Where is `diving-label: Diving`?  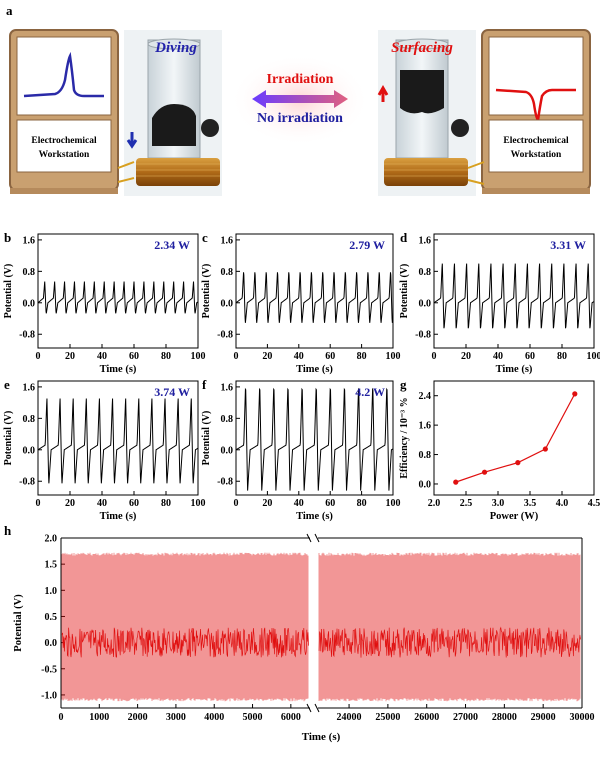 diving-label: Diving is located at coordinates (175, 48).